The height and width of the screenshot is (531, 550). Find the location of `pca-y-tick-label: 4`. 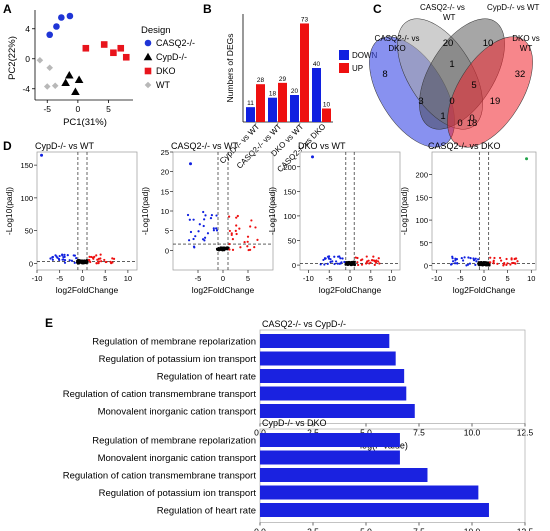

pca-y-tick-label: 4 is located at coordinates (27, 29).